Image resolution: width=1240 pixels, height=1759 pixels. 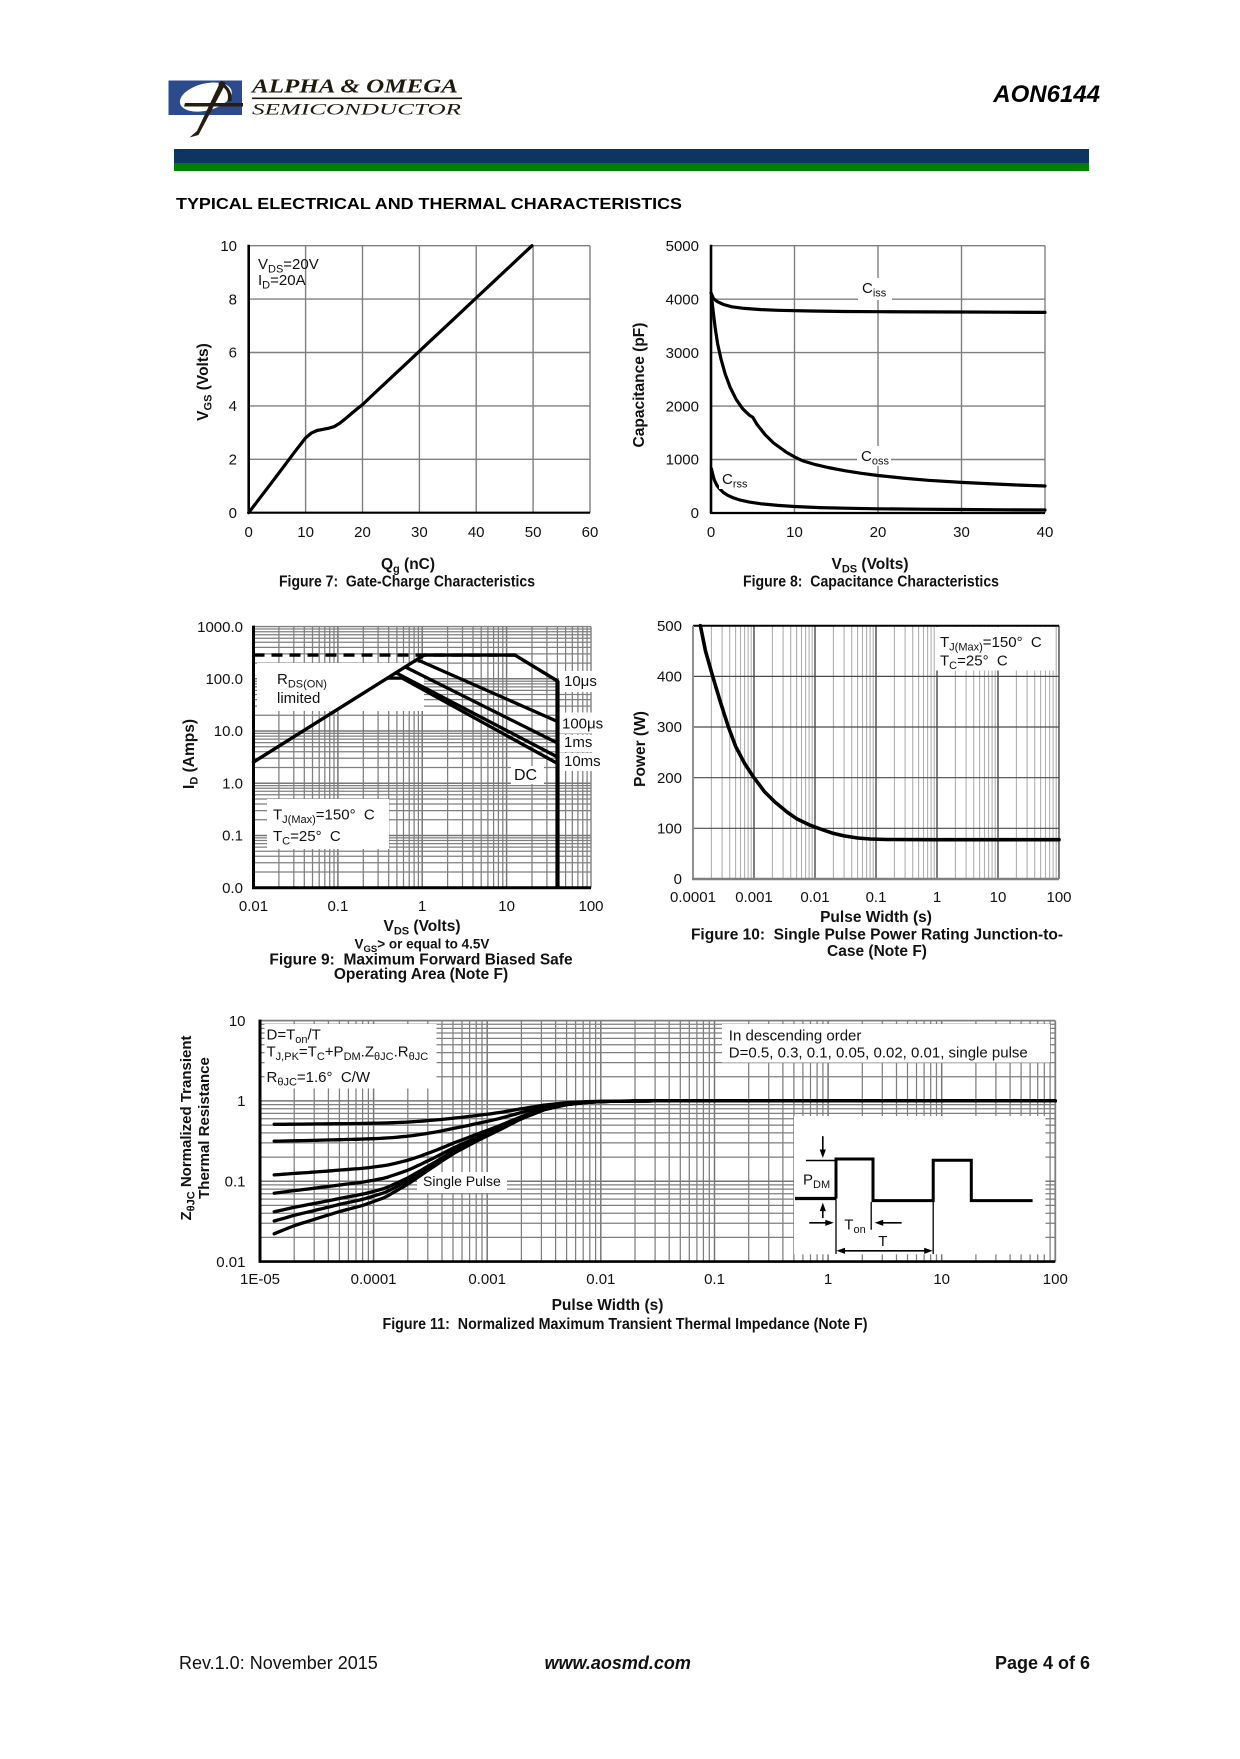 What do you see at coordinates (640, 749) in the screenshot?
I see `svg-text: Power (W)` at bounding box center [640, 749].